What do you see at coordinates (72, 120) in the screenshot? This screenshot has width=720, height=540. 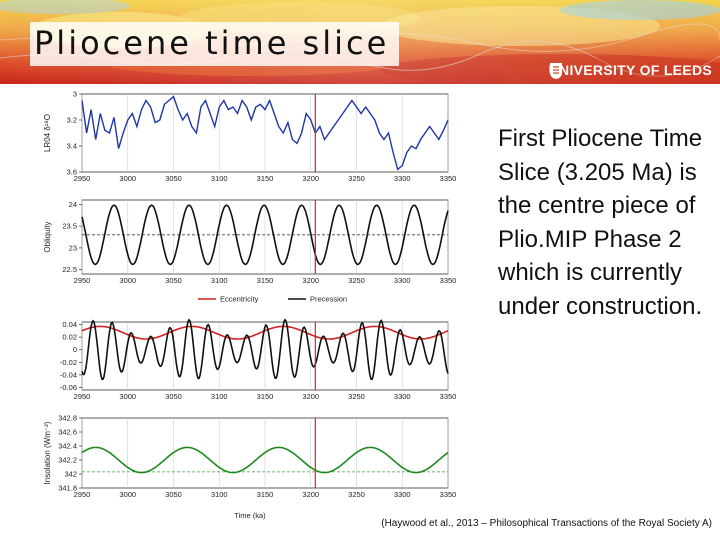 I see `y-tick-label: 3.2` at bounding box center [72, 120].